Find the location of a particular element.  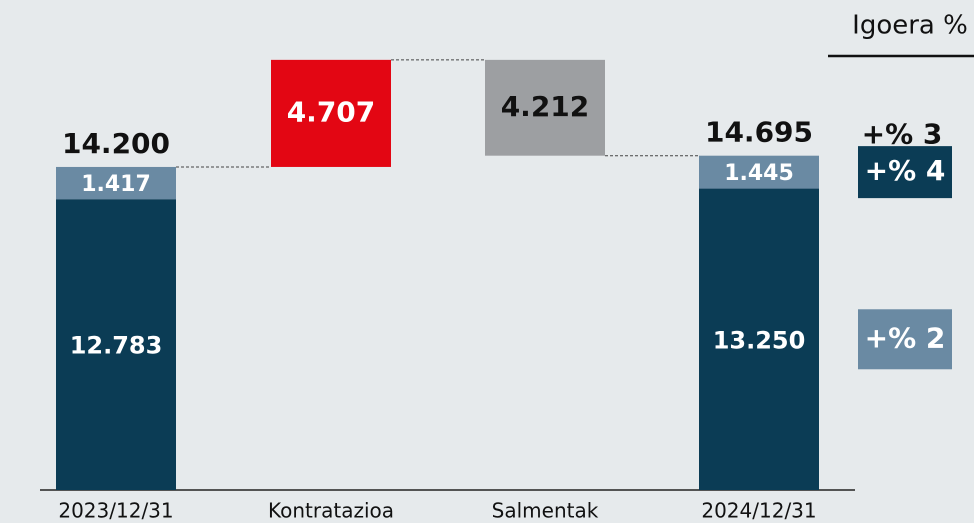

side-badge-label: +% 4 is located at coordinates (905, 170).